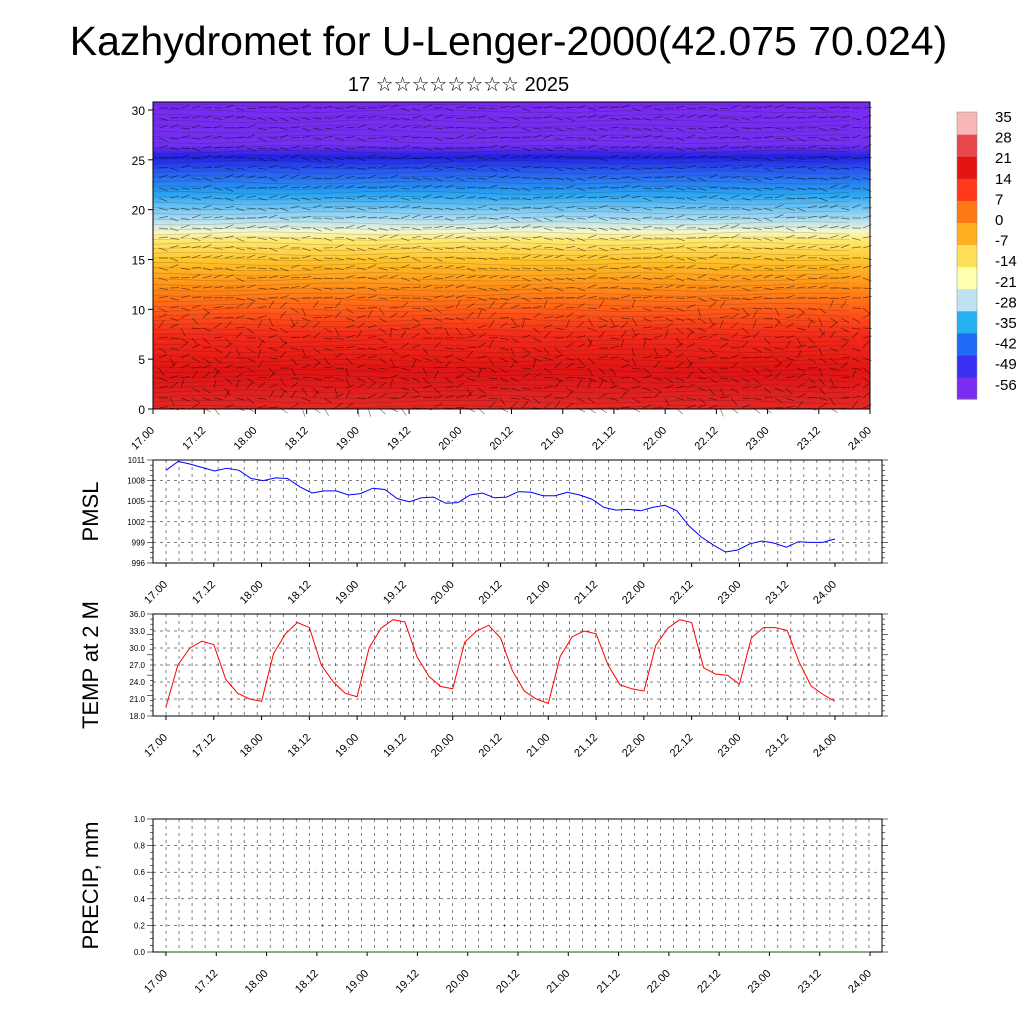 Image resolution: width=1024 pixels, height=1024 pixels. I want to click on y-tick-label: 18.0, so click(137, 716).